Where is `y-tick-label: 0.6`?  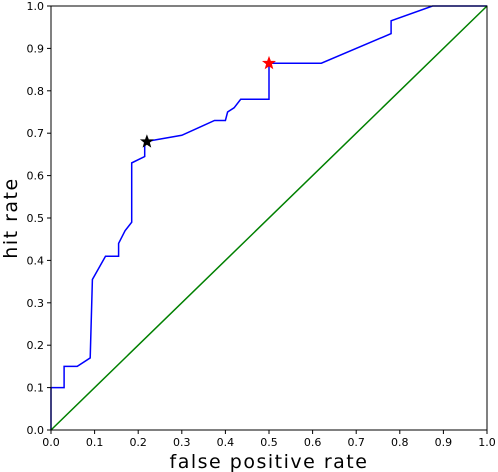 y-tick-label: 0.6 is located at coordinates (36, 176).